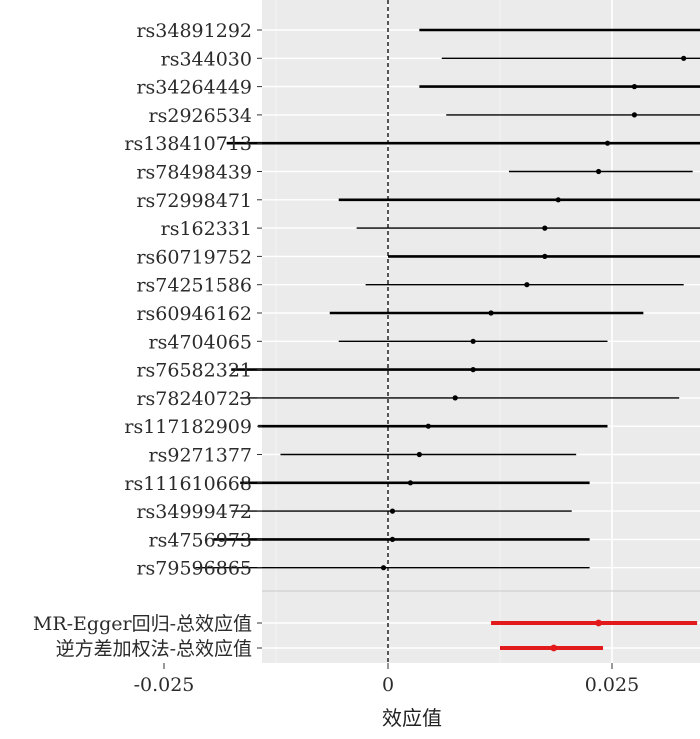  Describe the element at coordinates (206, 229) in the screenshot. I see `ylabel-rs162331: rs162331` at that location.